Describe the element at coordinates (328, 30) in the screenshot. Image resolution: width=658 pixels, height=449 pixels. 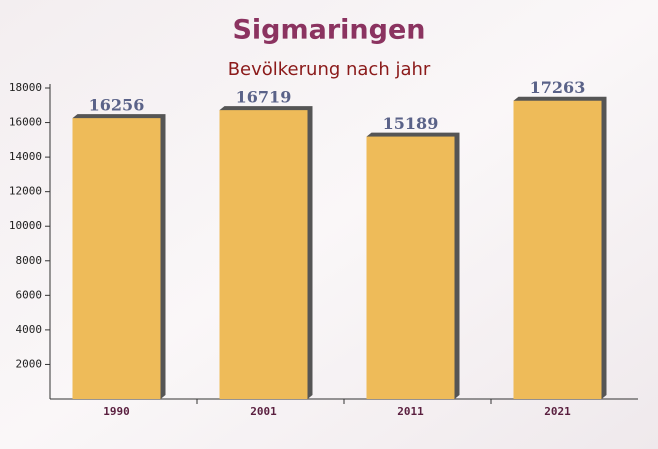
I see `chart-title: Sigmaringen` at that location.